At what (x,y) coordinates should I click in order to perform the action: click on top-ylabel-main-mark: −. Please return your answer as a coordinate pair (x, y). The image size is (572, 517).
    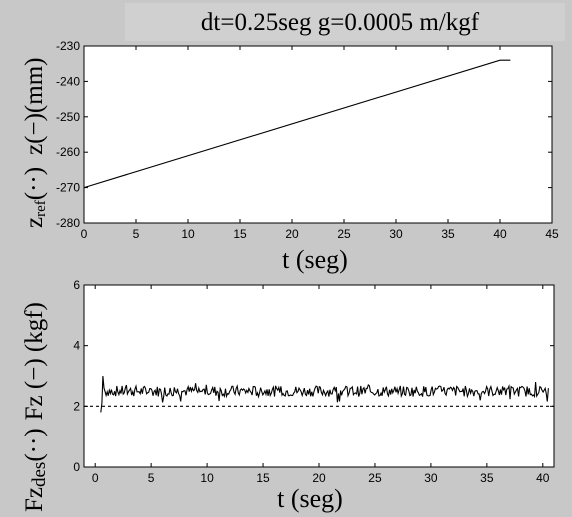
    Looking at the image, I should click on (34, 128).